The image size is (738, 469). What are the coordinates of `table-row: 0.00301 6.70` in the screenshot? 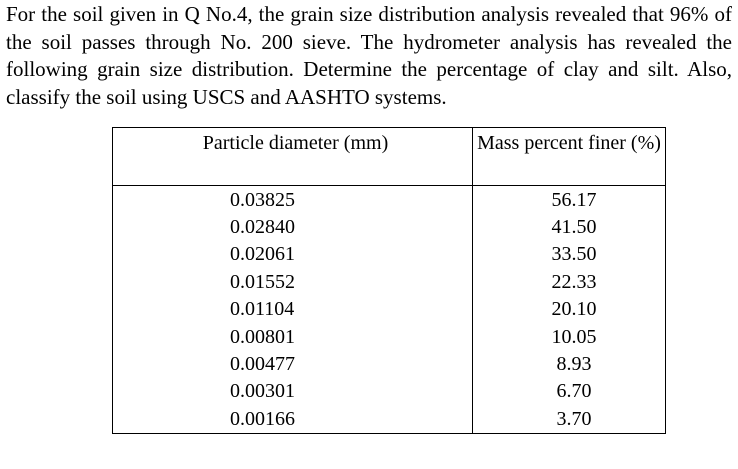 It's located at (389, 391).